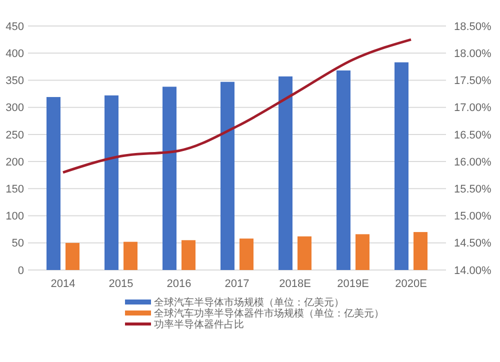  I want to click on y2-tick-label: 15.00%, so click(473, 216).